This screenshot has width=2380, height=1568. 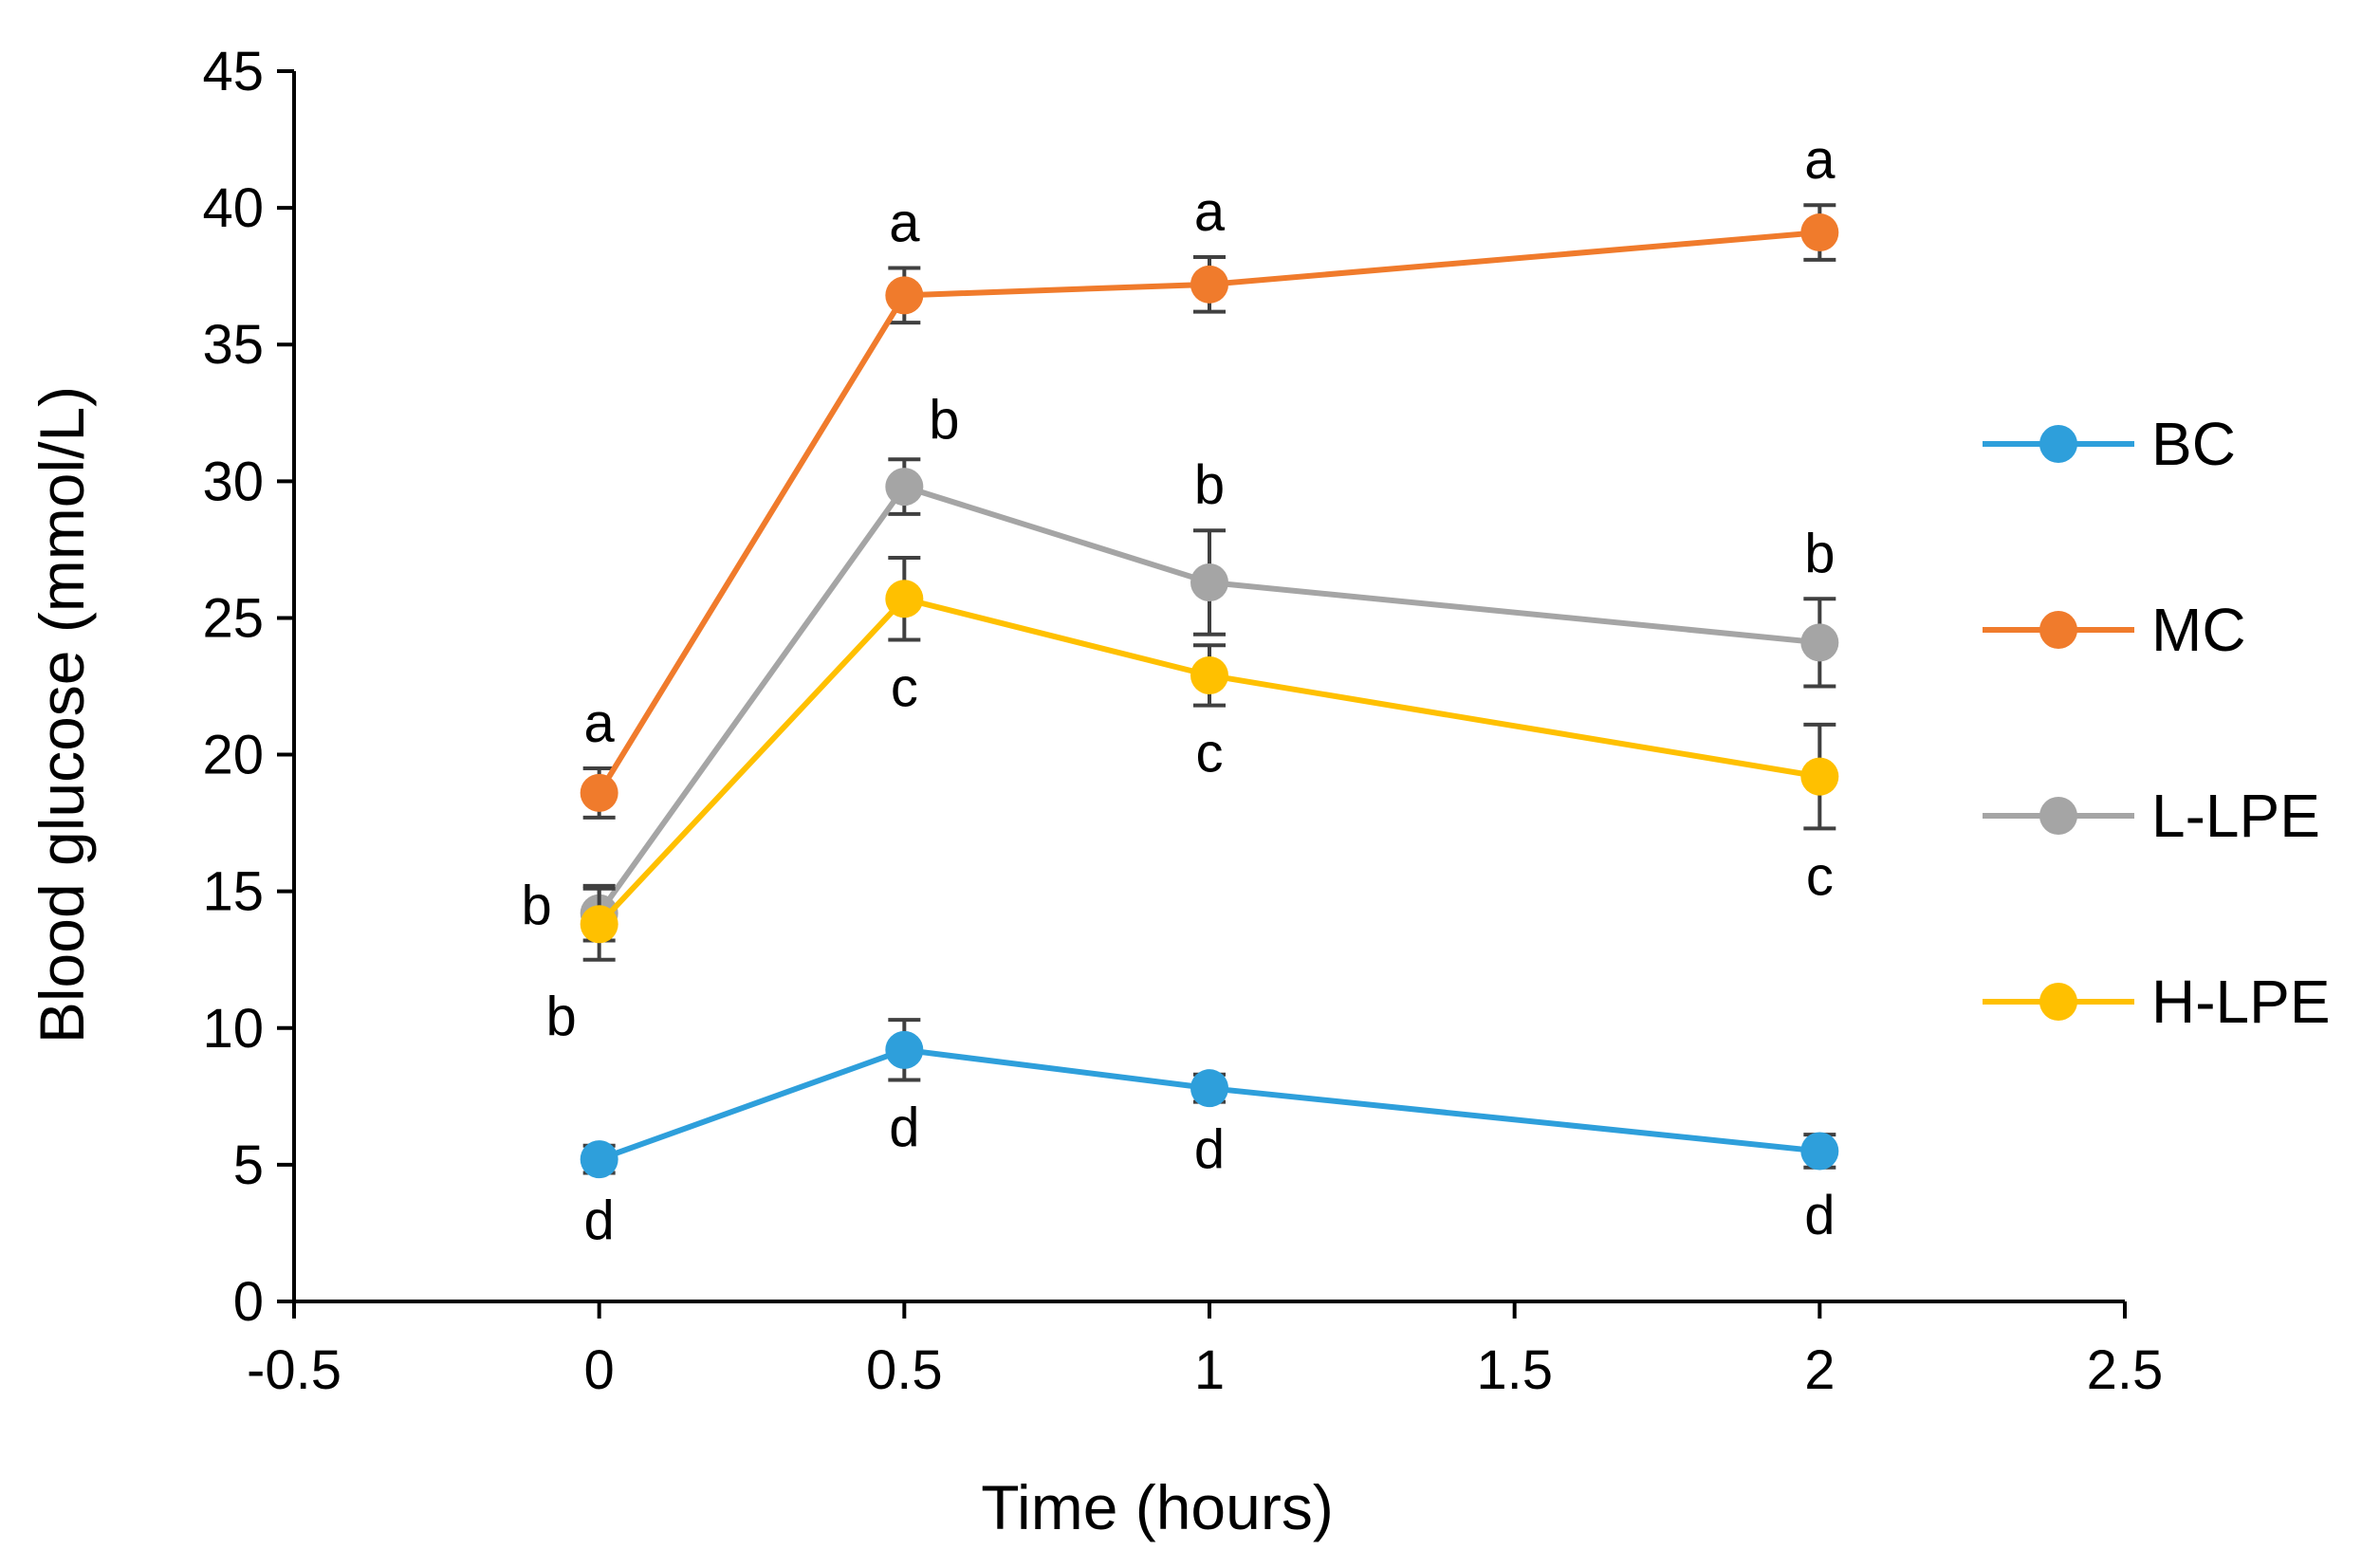 What do you see at coordinates (2114, 630) in the screenshot?
I see `legend-item-mc: MC` at bounding box center [2114, 630].